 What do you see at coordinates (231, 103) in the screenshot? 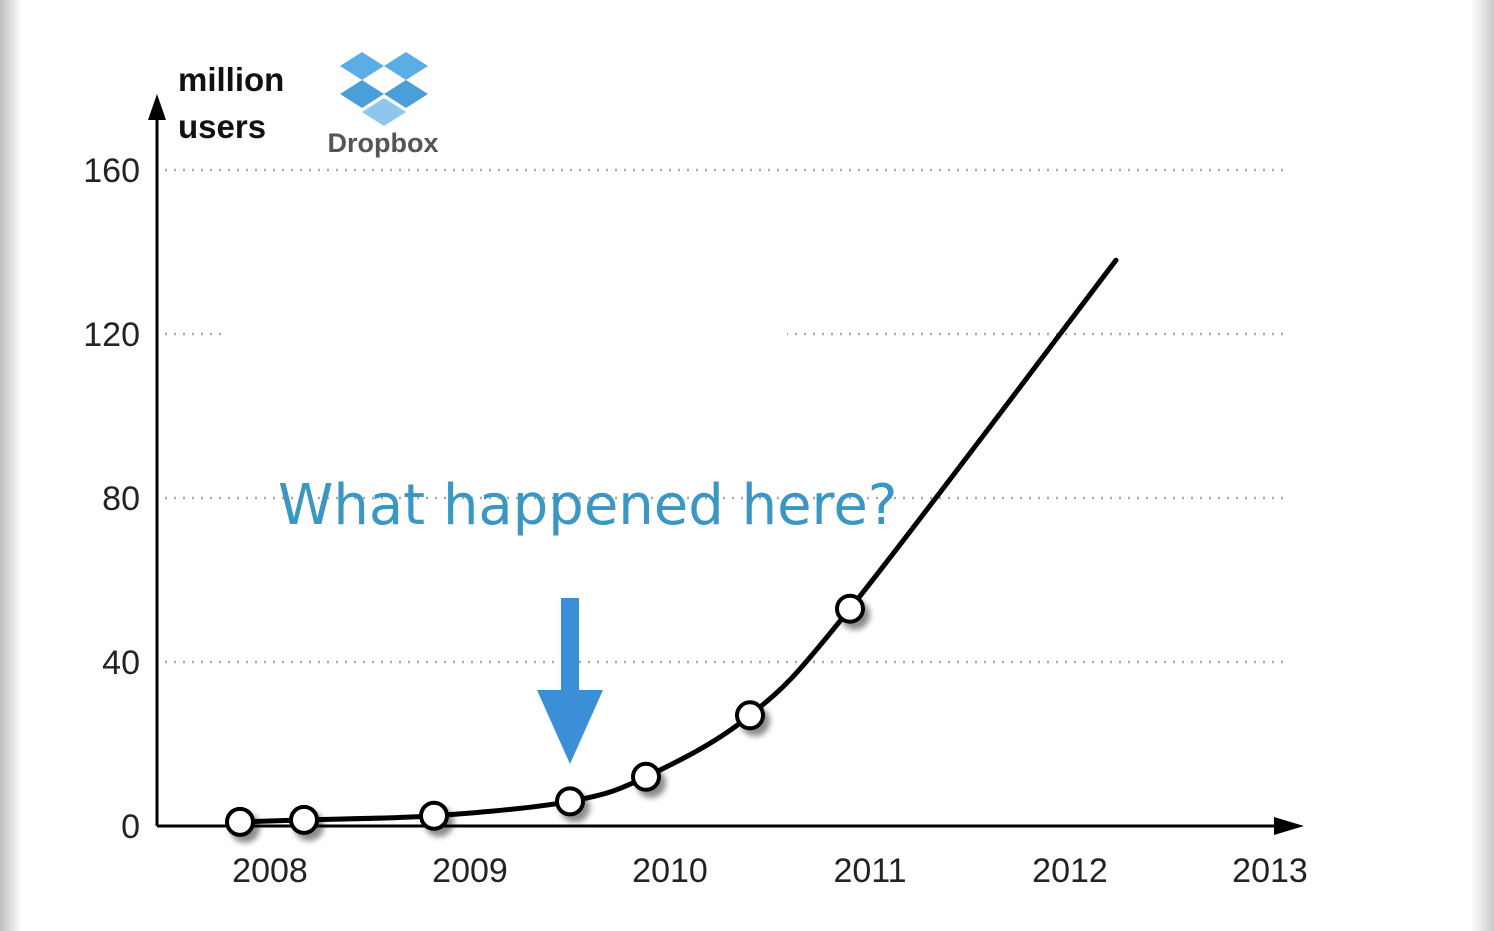
I see `y-axis-title: million users` at bounding box center [231, 103].